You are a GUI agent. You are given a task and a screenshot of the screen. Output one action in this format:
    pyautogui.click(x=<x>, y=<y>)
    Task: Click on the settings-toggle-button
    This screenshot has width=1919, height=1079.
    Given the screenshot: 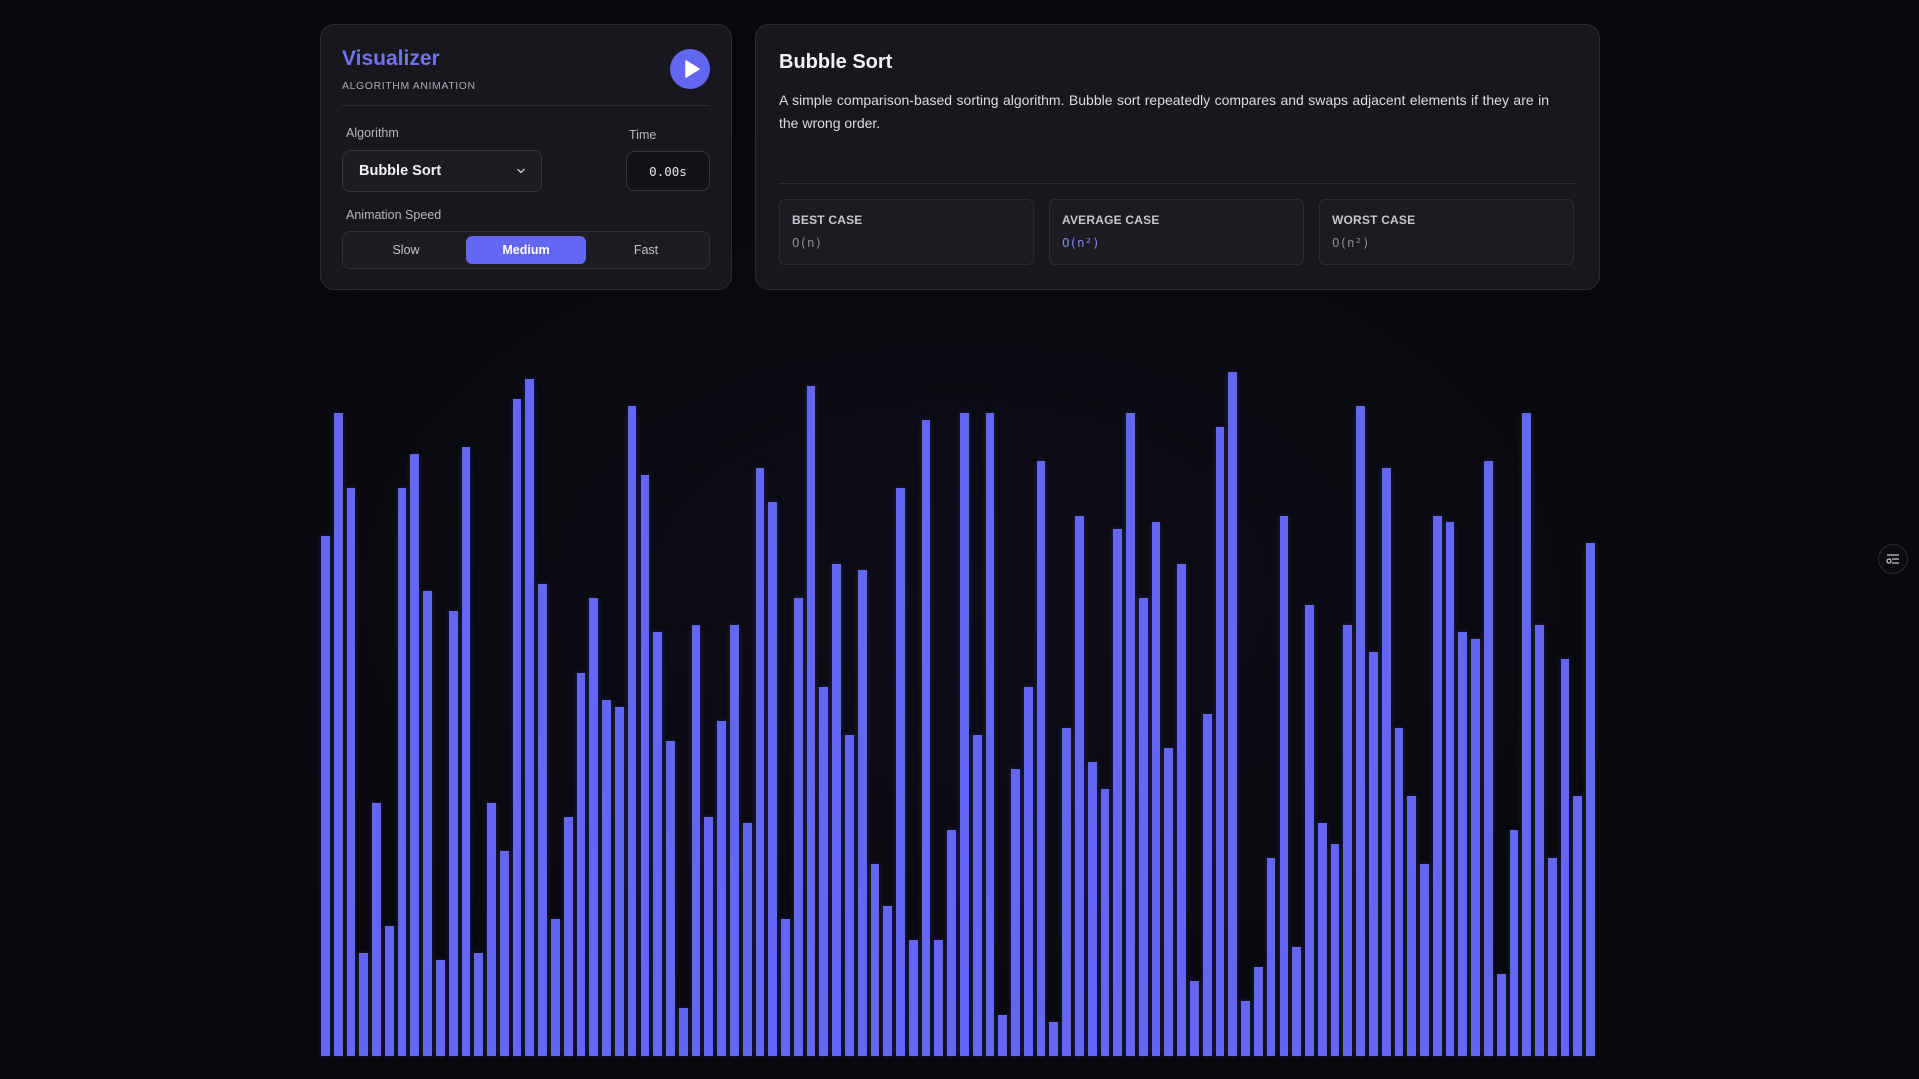 What is the action you would take?
    pyautogui.click(x=1893, y=559)
    